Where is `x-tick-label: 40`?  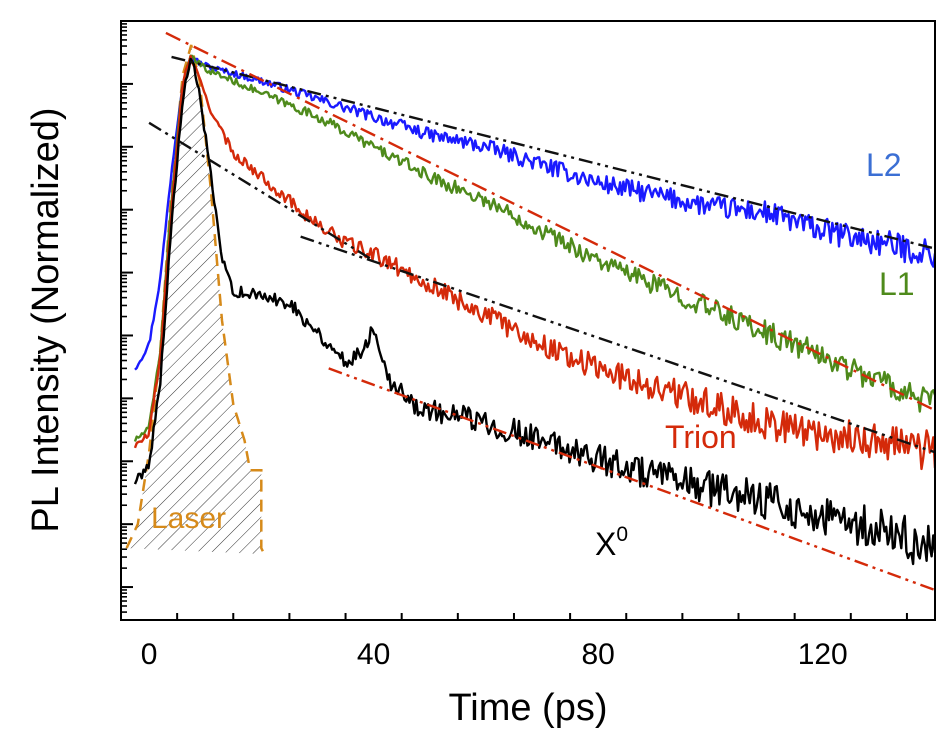
x-tick-label: 40 is located at coordinates (373, 654).